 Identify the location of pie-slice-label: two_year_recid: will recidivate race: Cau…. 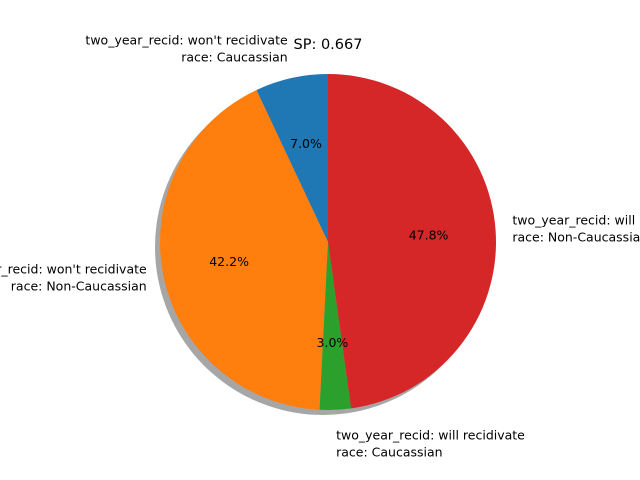
(430, 443).